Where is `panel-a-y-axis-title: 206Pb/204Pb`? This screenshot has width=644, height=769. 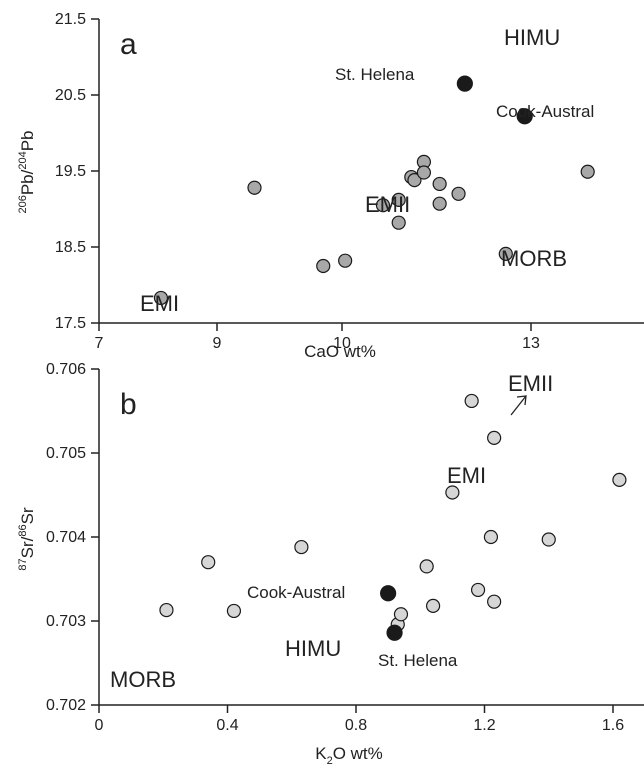
panel-a-y-axis-title: 206Pb/204Pb is located at coordinates (27, 171).